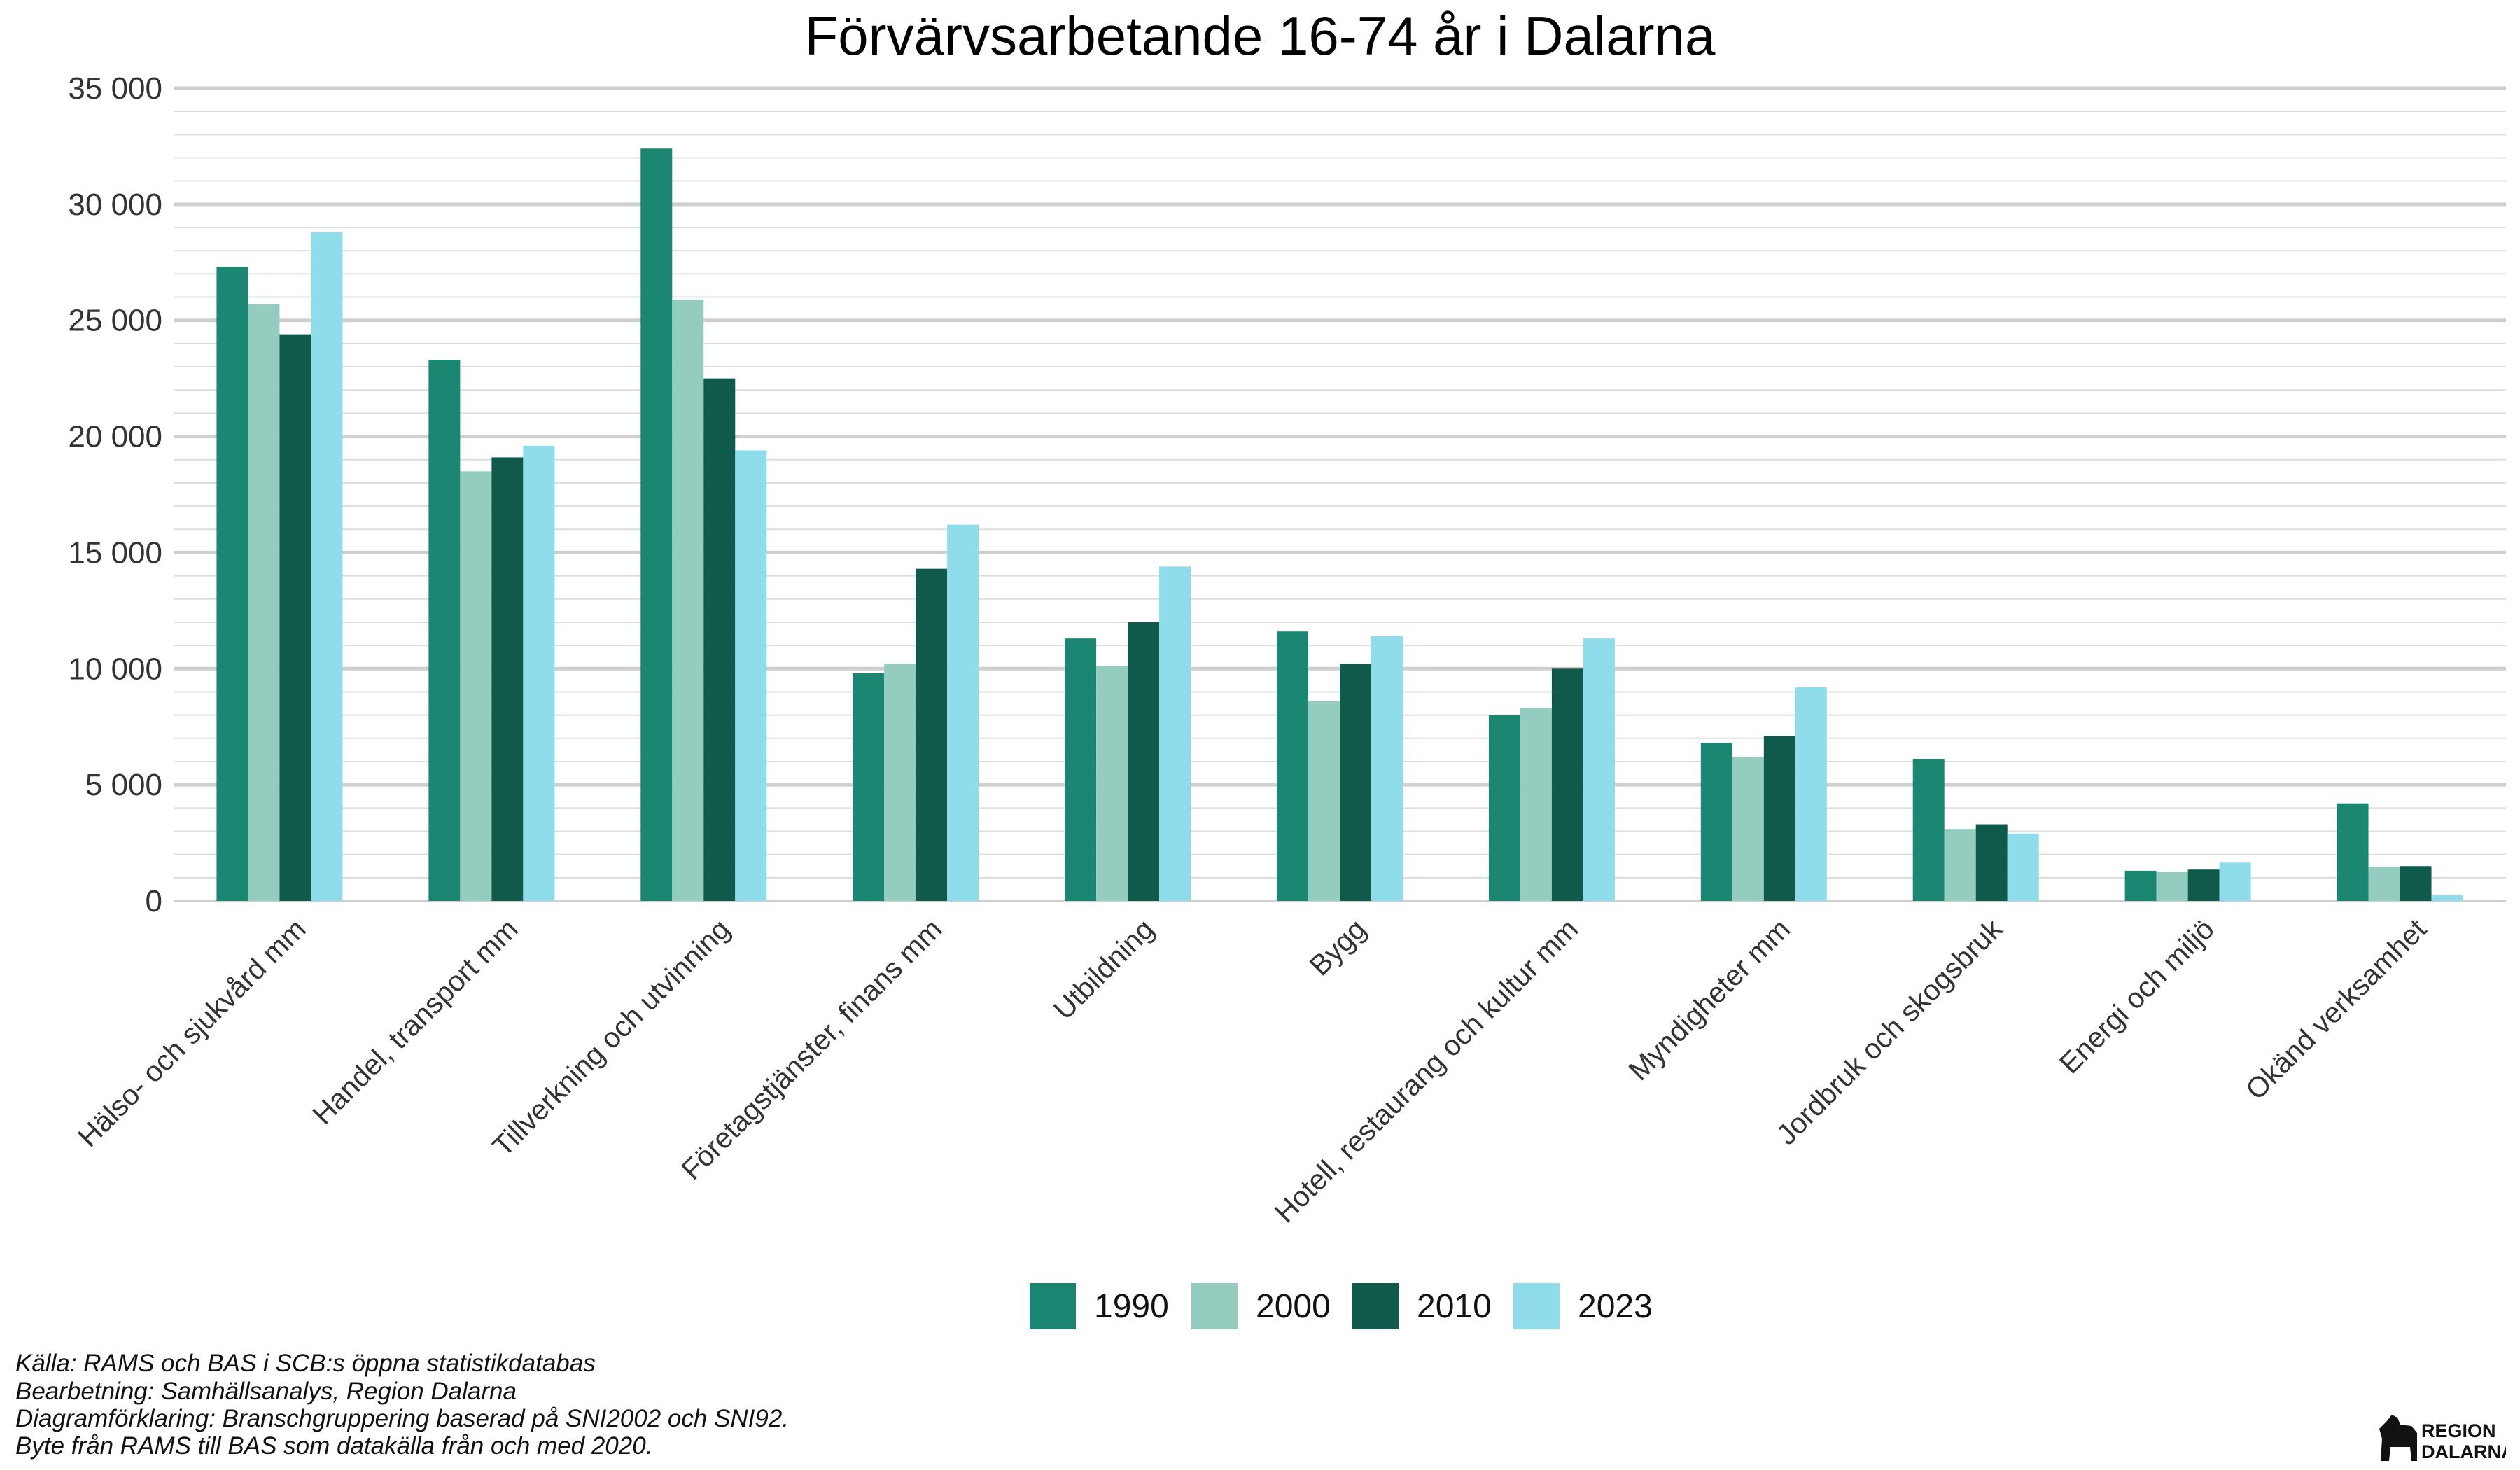 The width and height of the screenshot is (2520, 1470). What do you see at coordinates (1709, 999) in the screenshot?
I see `x-tick-label: Myndigheter mm` at bounding box center [1709, 999].